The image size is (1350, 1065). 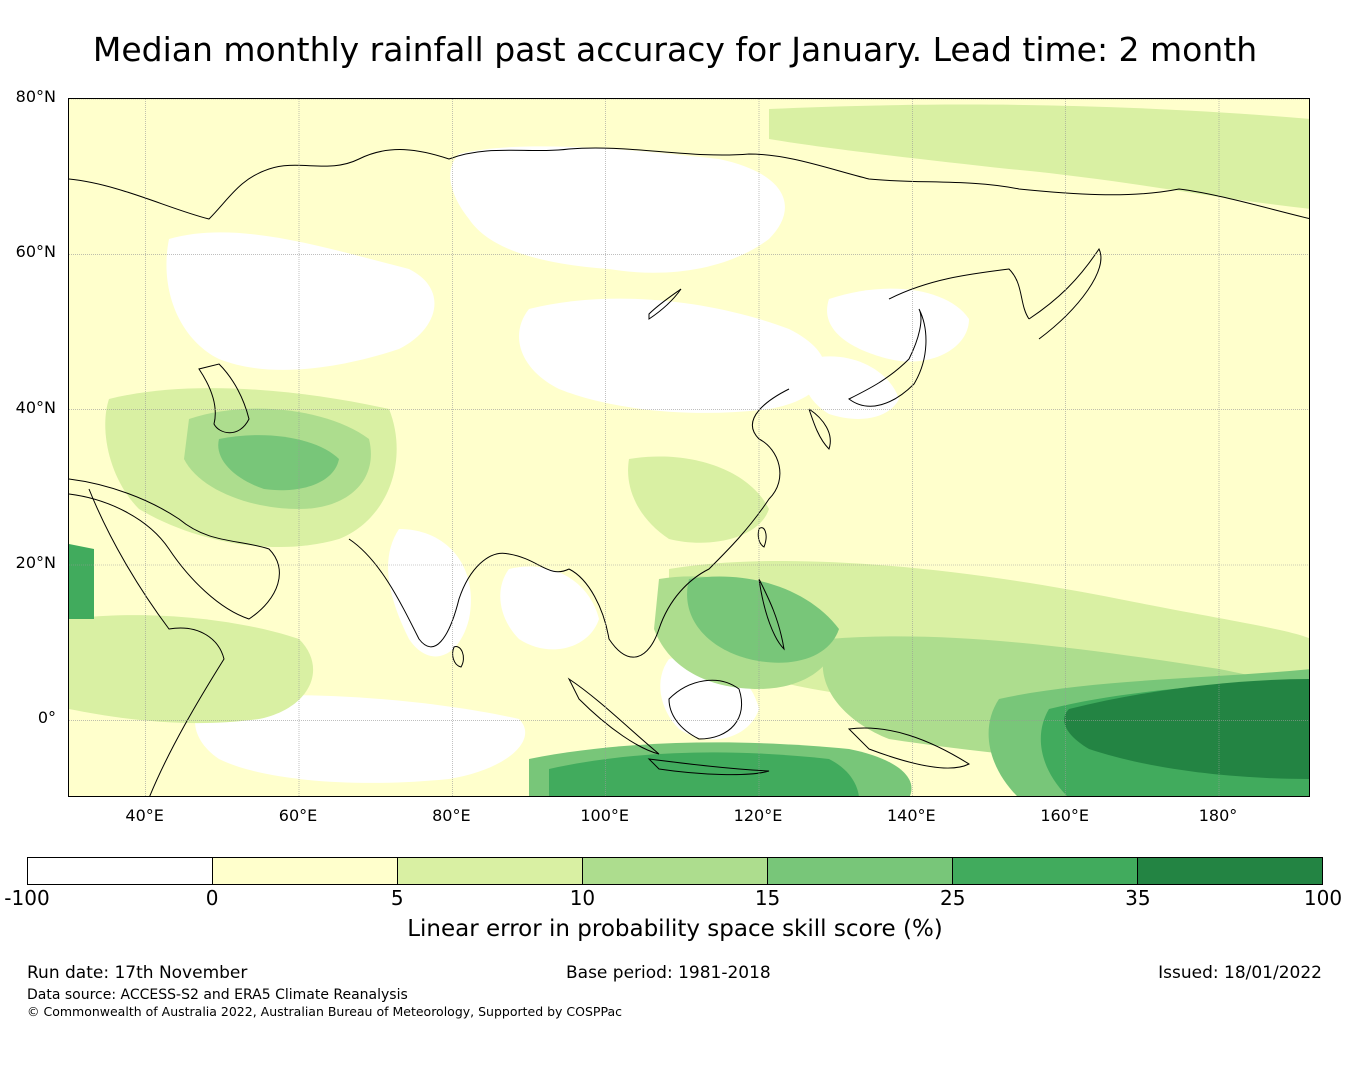 What do you see at coordinates (549, 608) in the screenshot?
I see `region-bay-white` at bounding box center [549, 608].